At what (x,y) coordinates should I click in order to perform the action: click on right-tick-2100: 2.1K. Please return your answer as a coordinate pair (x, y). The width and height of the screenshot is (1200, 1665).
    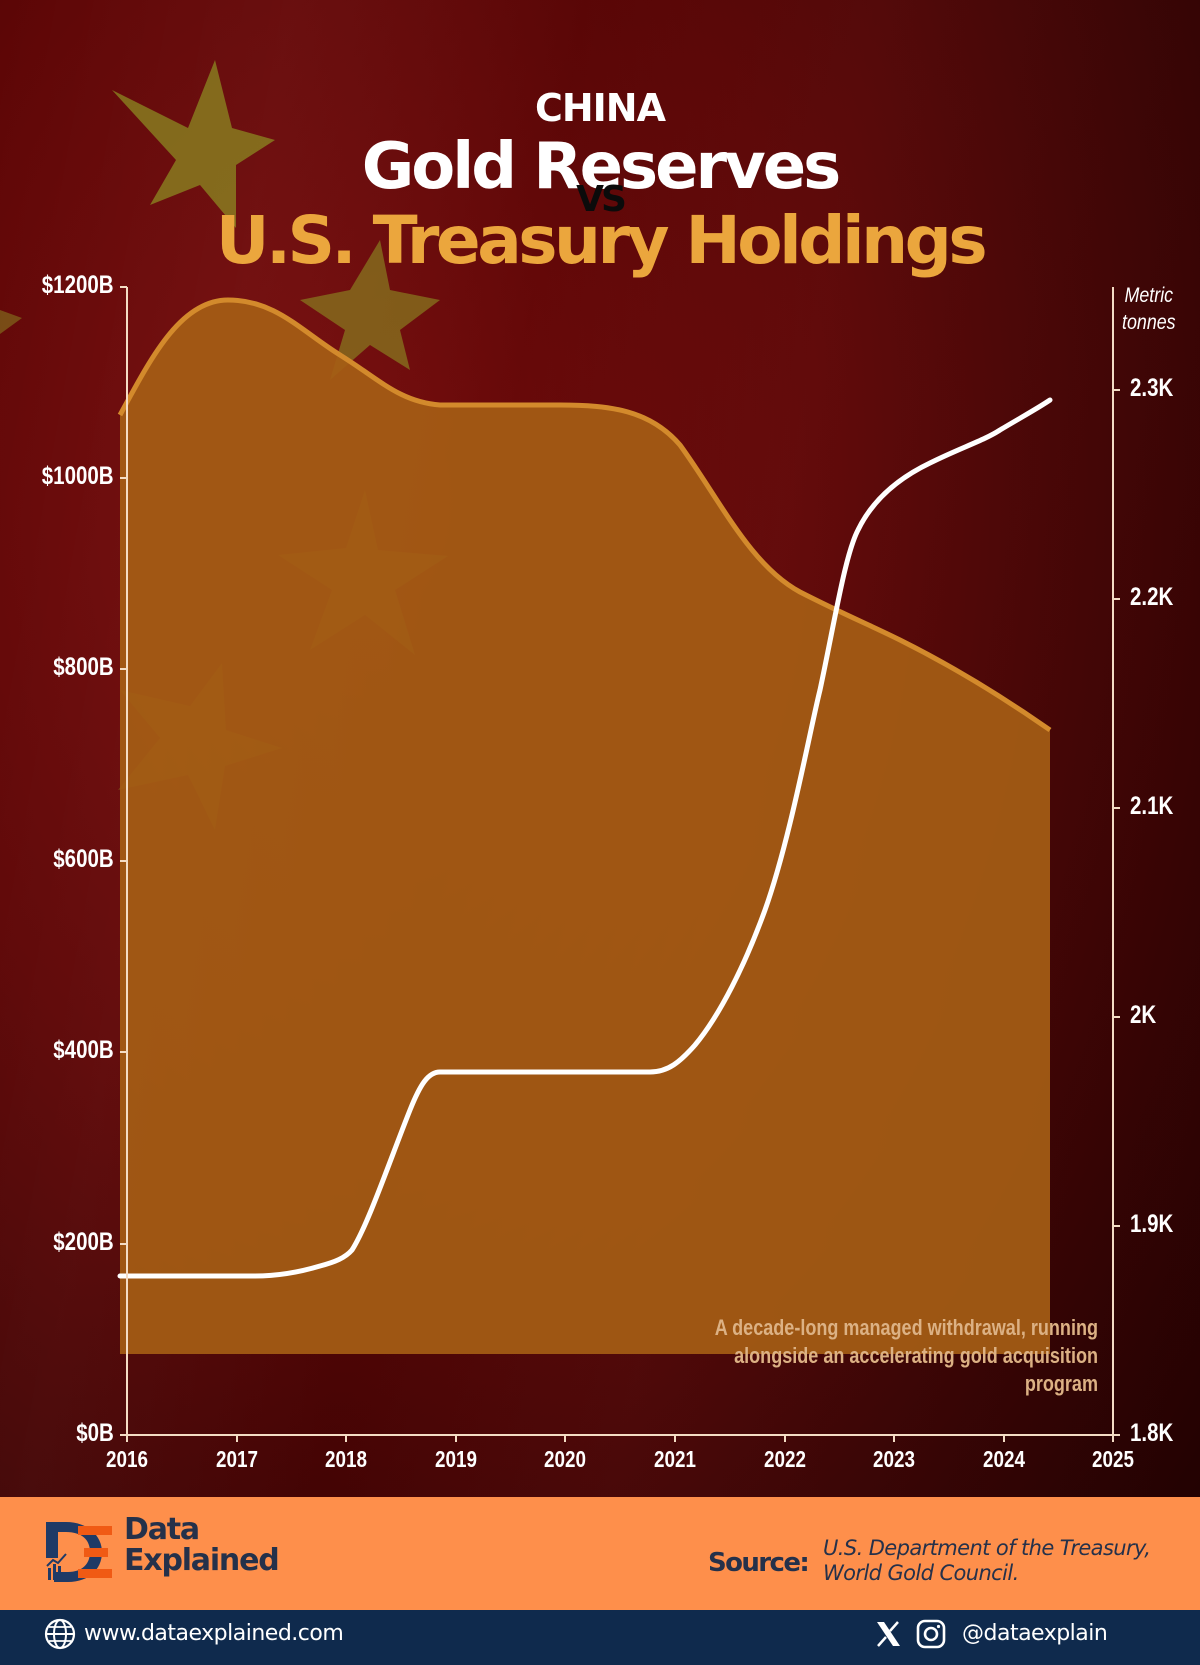
    Looking at the image, I should click on (1152, 806).